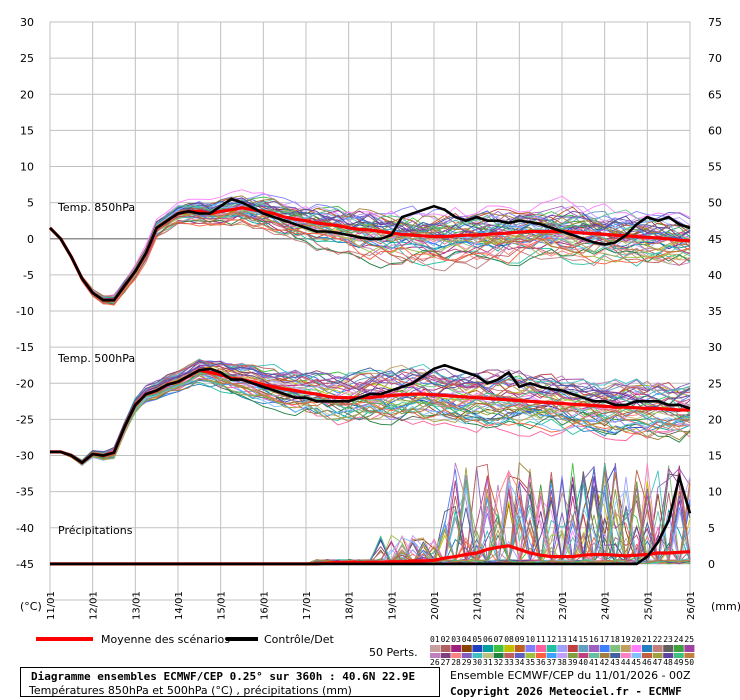 This screenshot has width=740, height=700. What do you see at coordinates (715, 492) in the screenshot?
I see `right-tick-label: 10` at bounding box center [715, 492].